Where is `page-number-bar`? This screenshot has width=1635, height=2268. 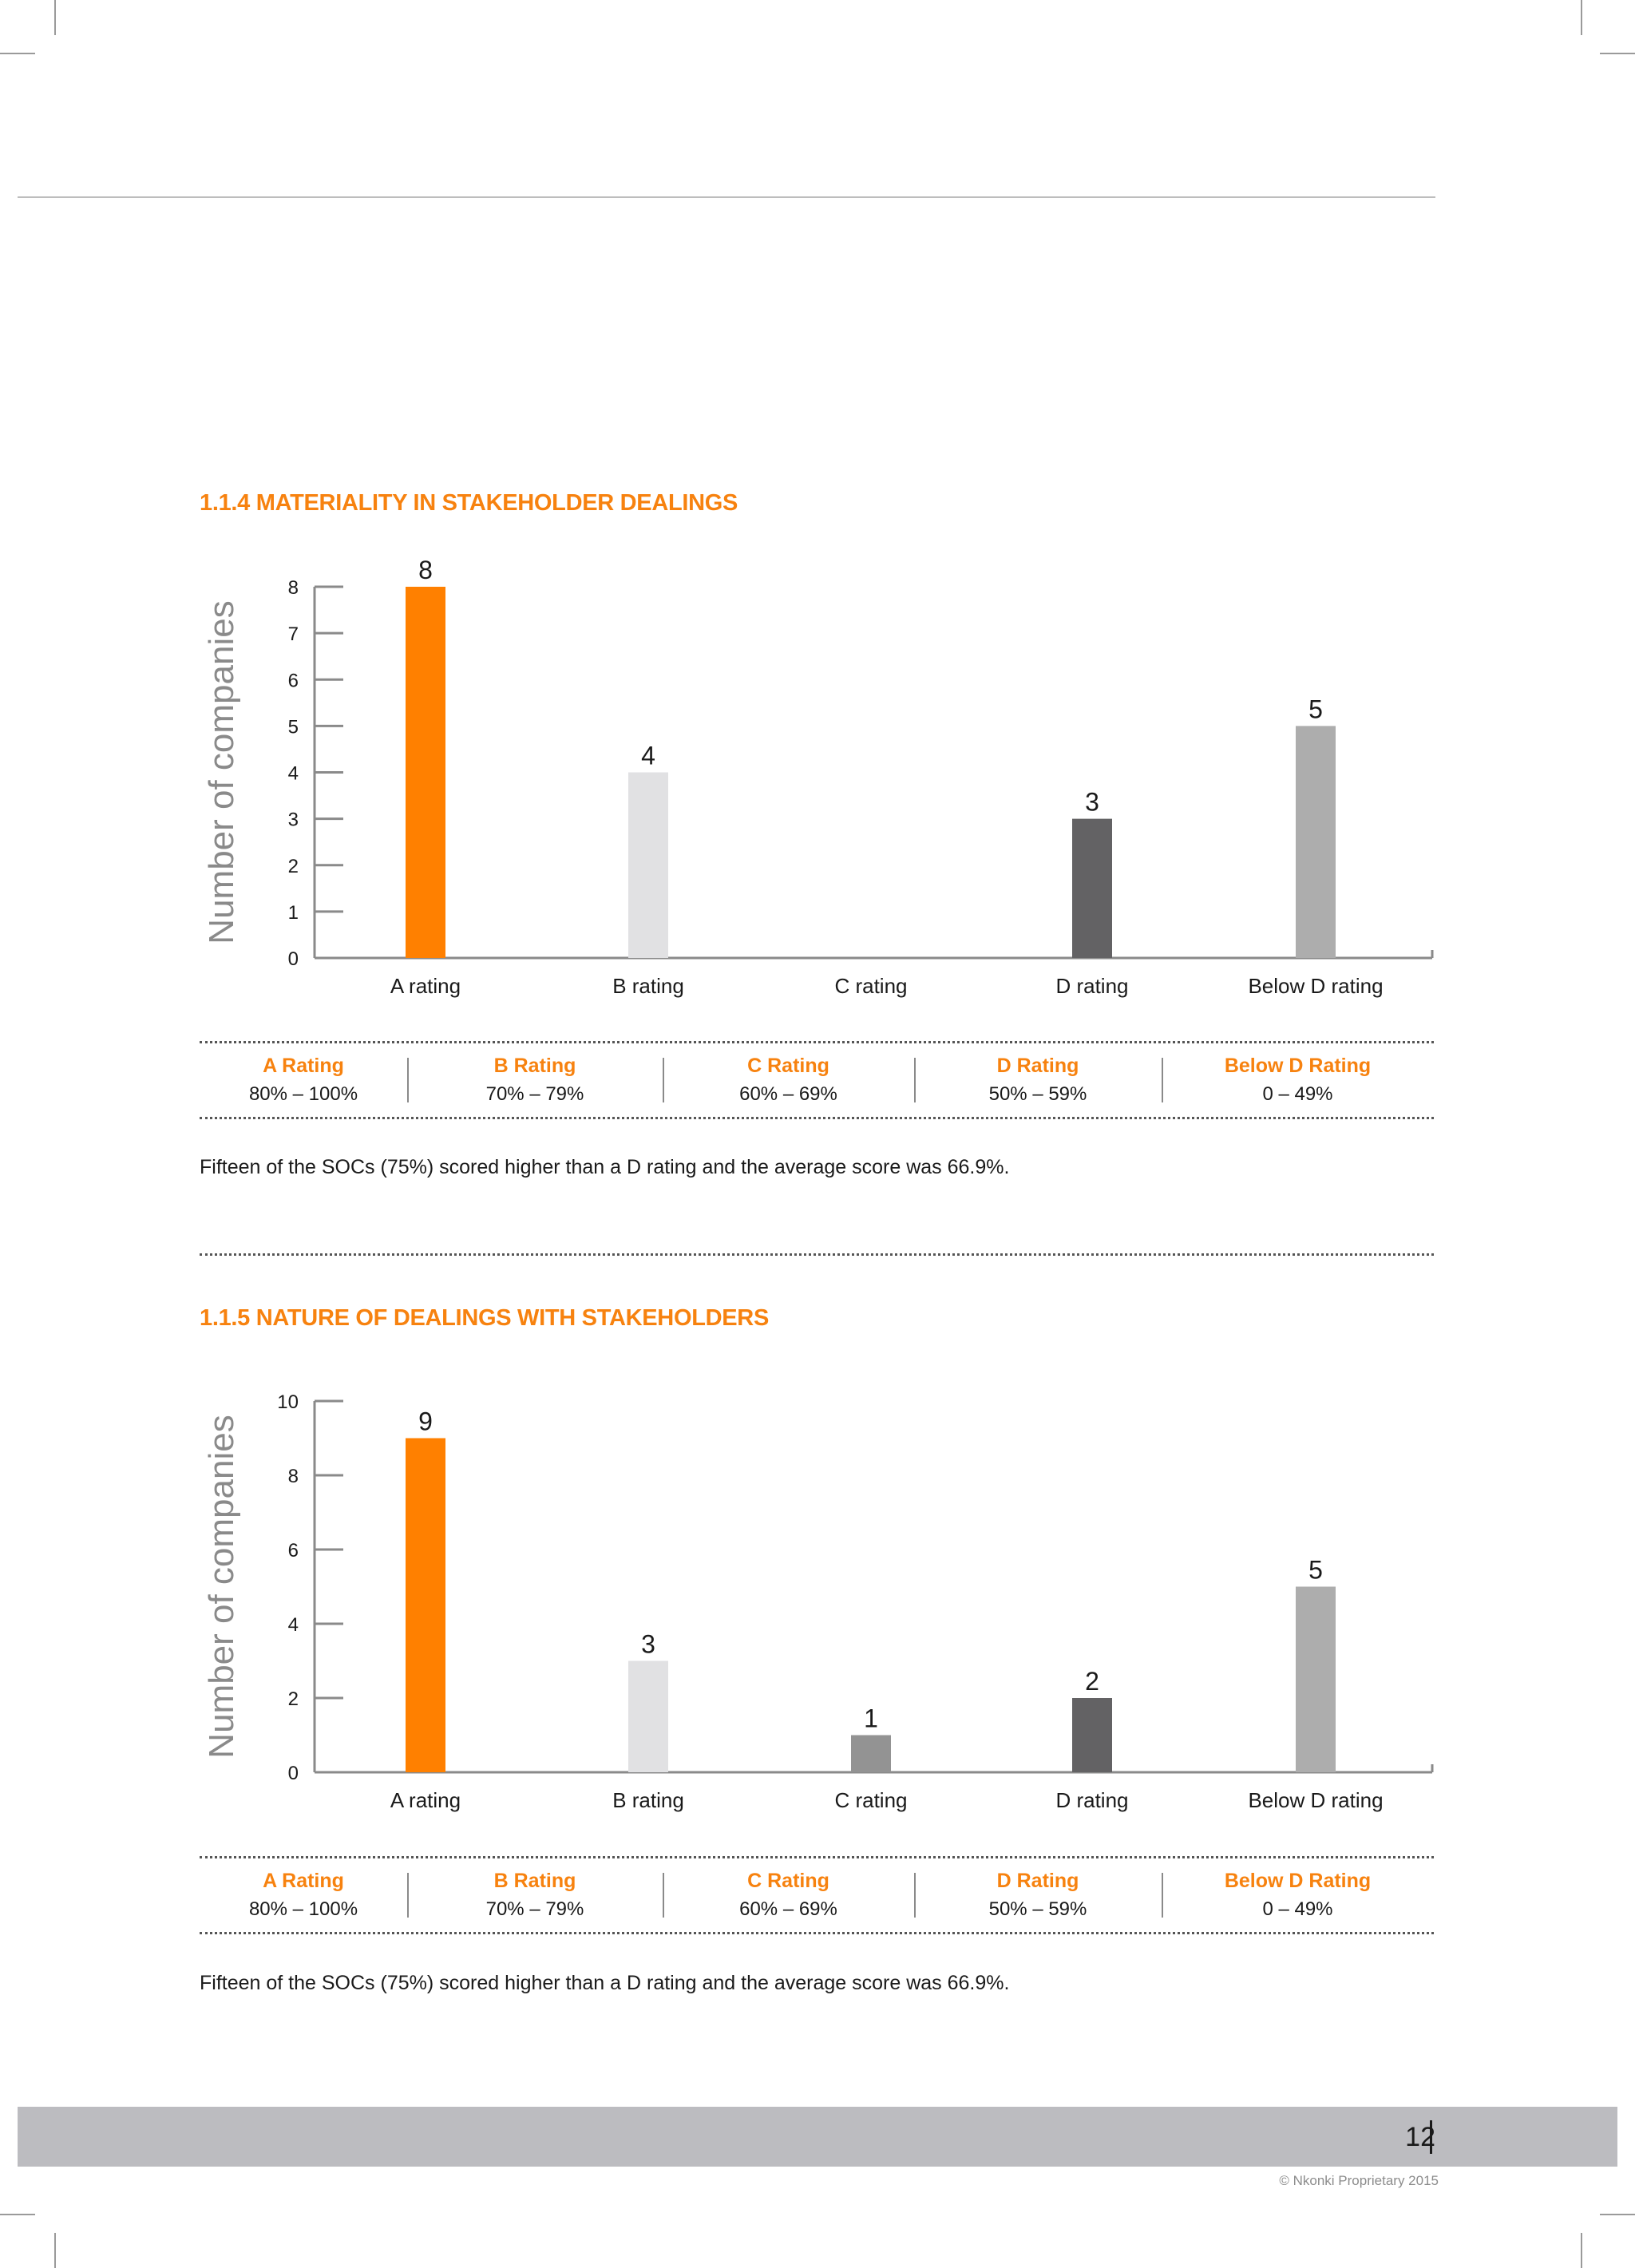 page-number-bar is located at coordinates (1431, 2137).